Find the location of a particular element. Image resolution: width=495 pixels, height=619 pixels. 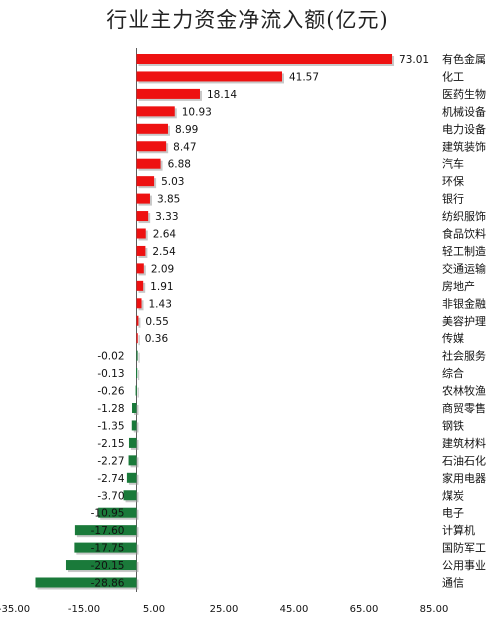

category-label: 钢铁 is located at coordinates (453, 425).